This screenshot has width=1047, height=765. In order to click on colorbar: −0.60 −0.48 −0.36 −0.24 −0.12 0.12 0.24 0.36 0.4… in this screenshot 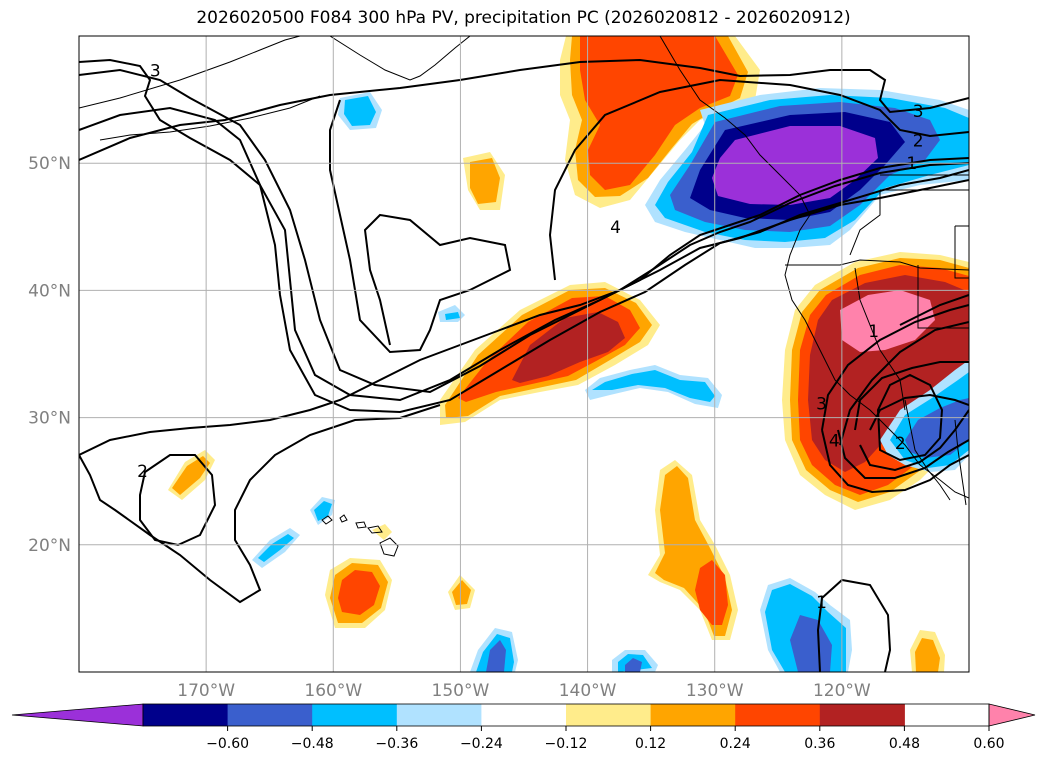, I will do `click(523, 727)`.